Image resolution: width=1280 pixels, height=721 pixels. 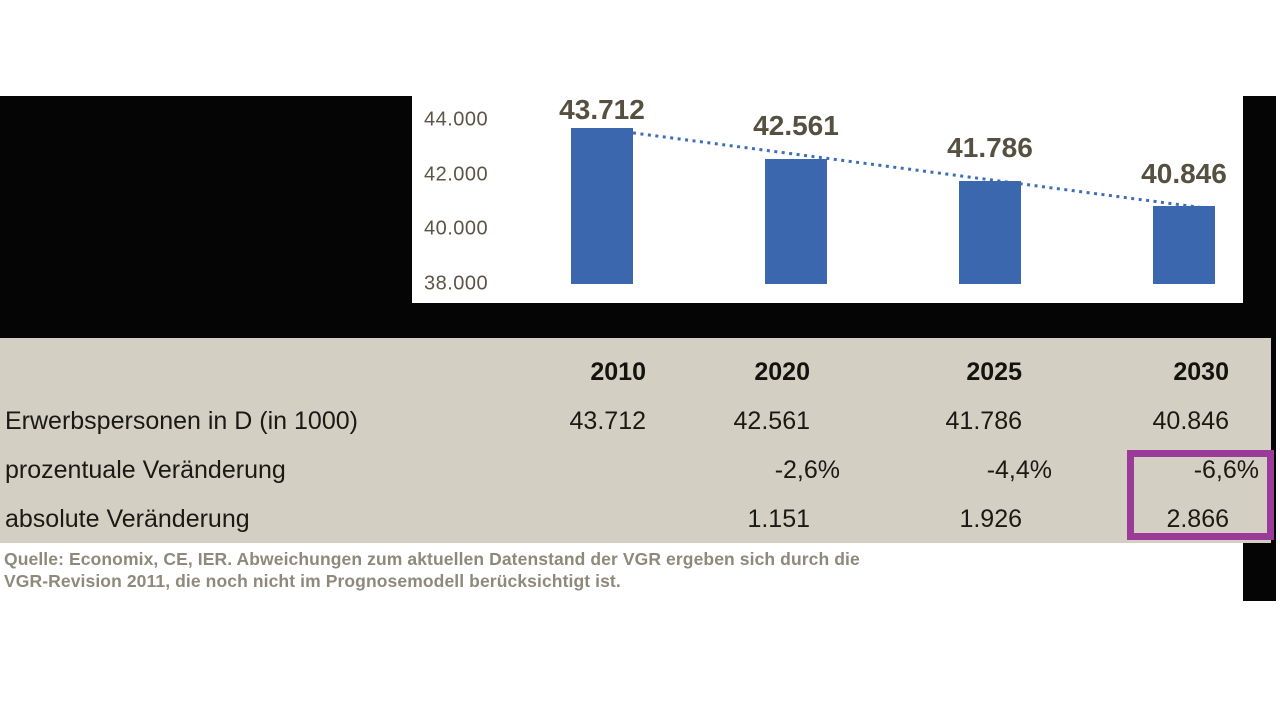 I want to click on highlight-box-2030, so click(x=1200, y=495).